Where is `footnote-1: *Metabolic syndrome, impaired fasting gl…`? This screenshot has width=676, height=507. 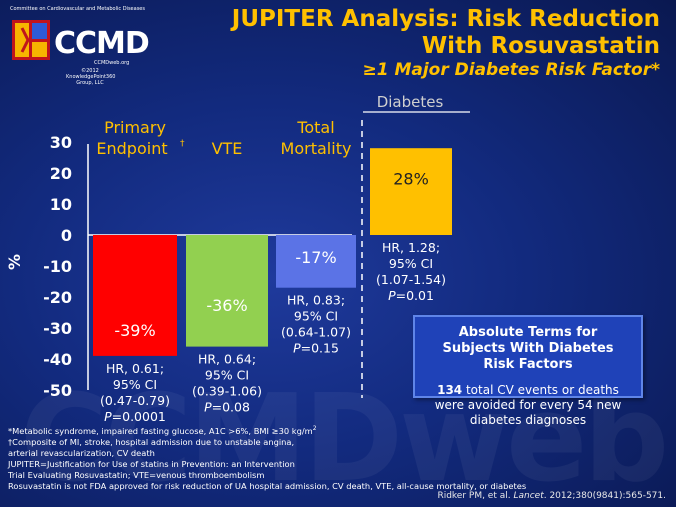
footnote-1: *Metabolic syndrome, impaired fasting gl… is located at coordinates (308, 430).